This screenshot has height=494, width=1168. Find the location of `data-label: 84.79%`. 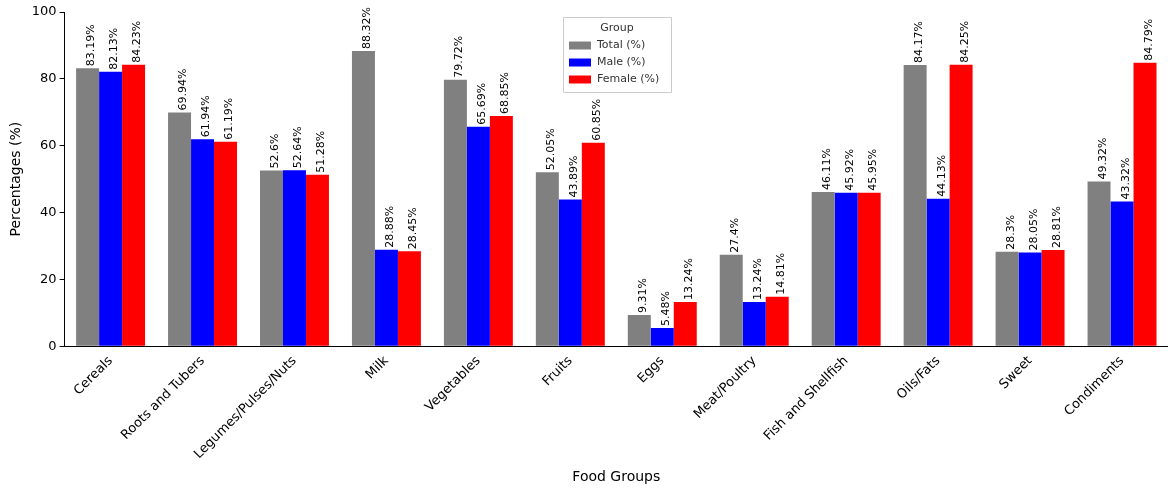

data-label: 84.79% is located at coordinates (1148, 39).